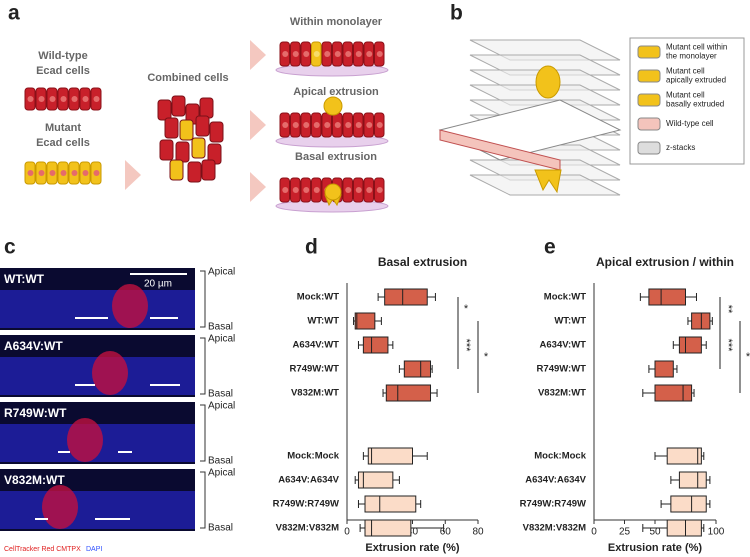  What do you see at coordinates (696, 47) in the screenshot?
I see `legend-text: Mutant cell within` at bounding box center [696, 47].